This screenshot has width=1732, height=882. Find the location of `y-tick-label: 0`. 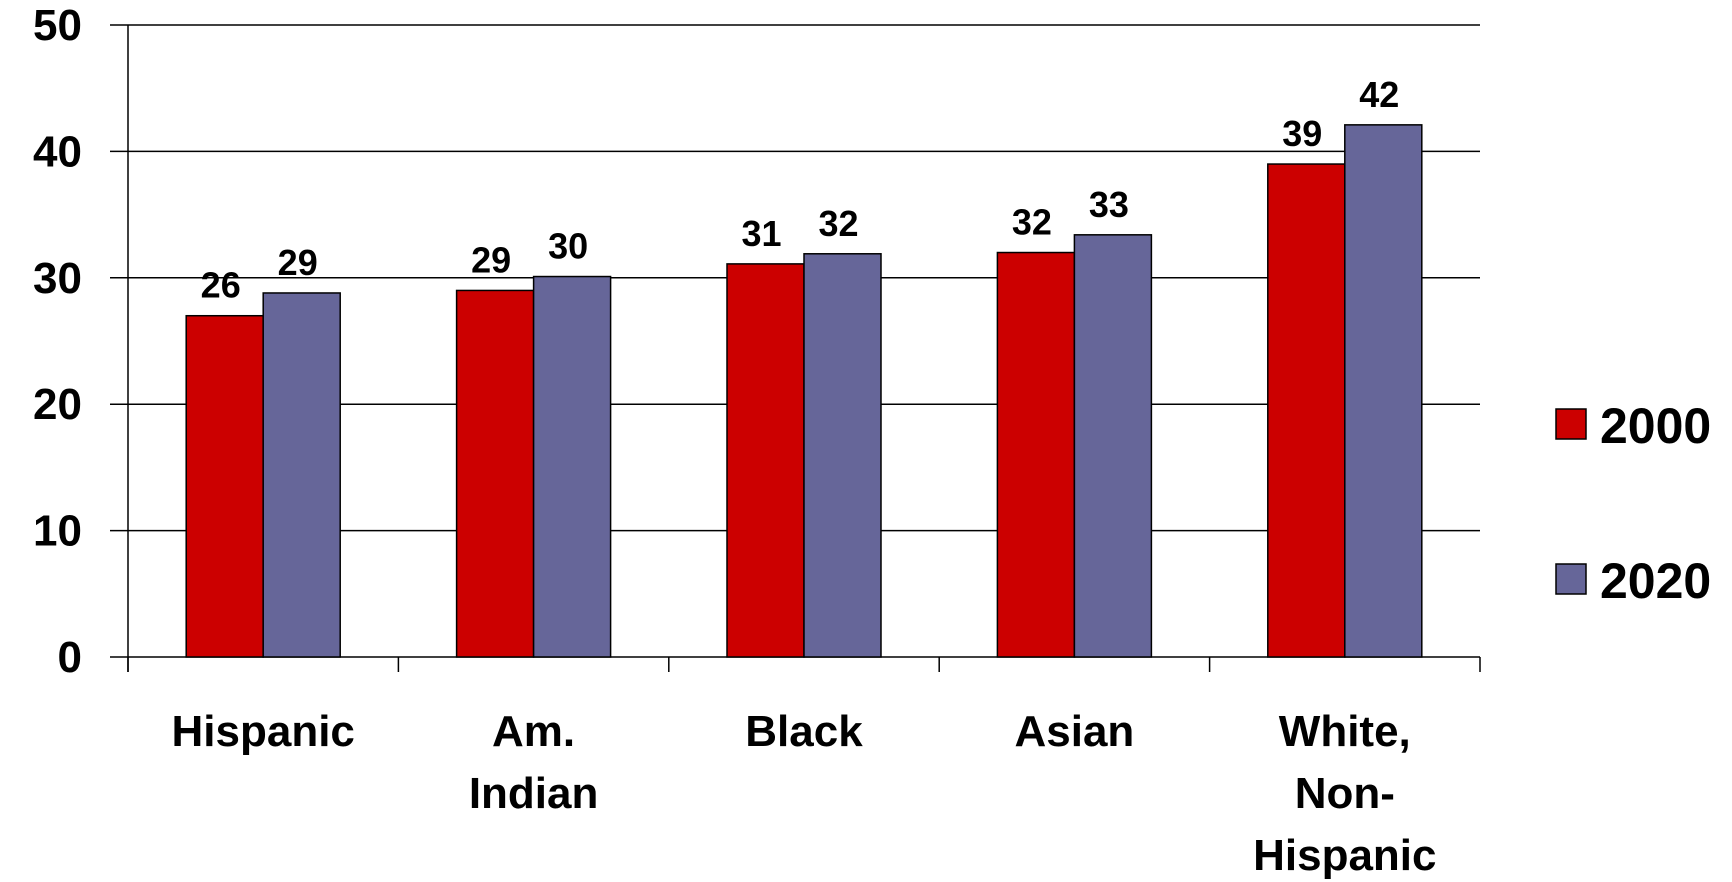

y-tick-label: 0 is located at coordinates (70, 657).